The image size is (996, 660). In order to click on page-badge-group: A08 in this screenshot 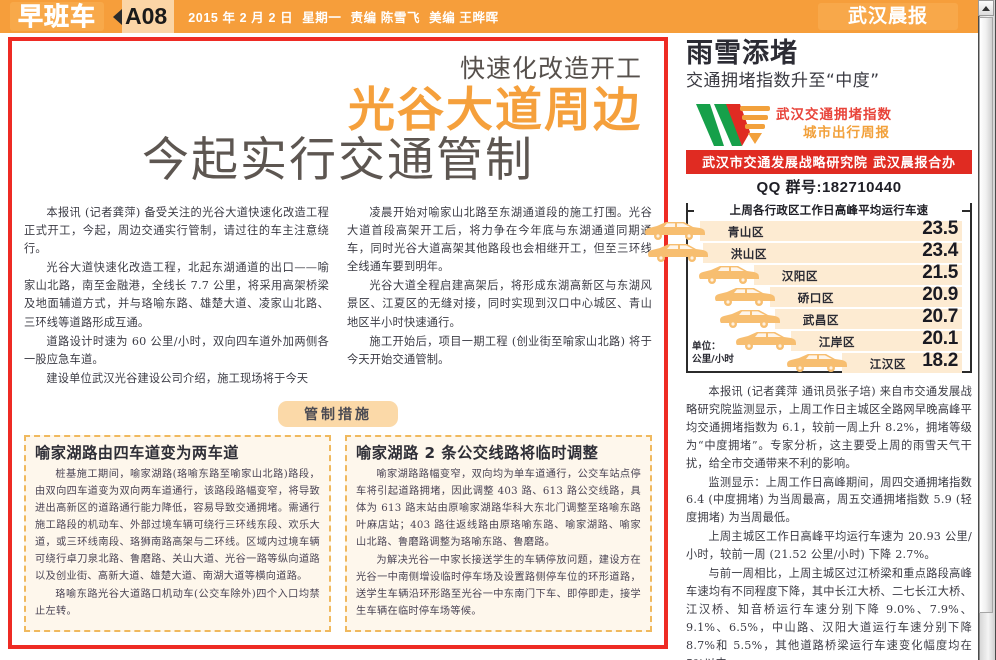, I will do `click(144, 16)`.